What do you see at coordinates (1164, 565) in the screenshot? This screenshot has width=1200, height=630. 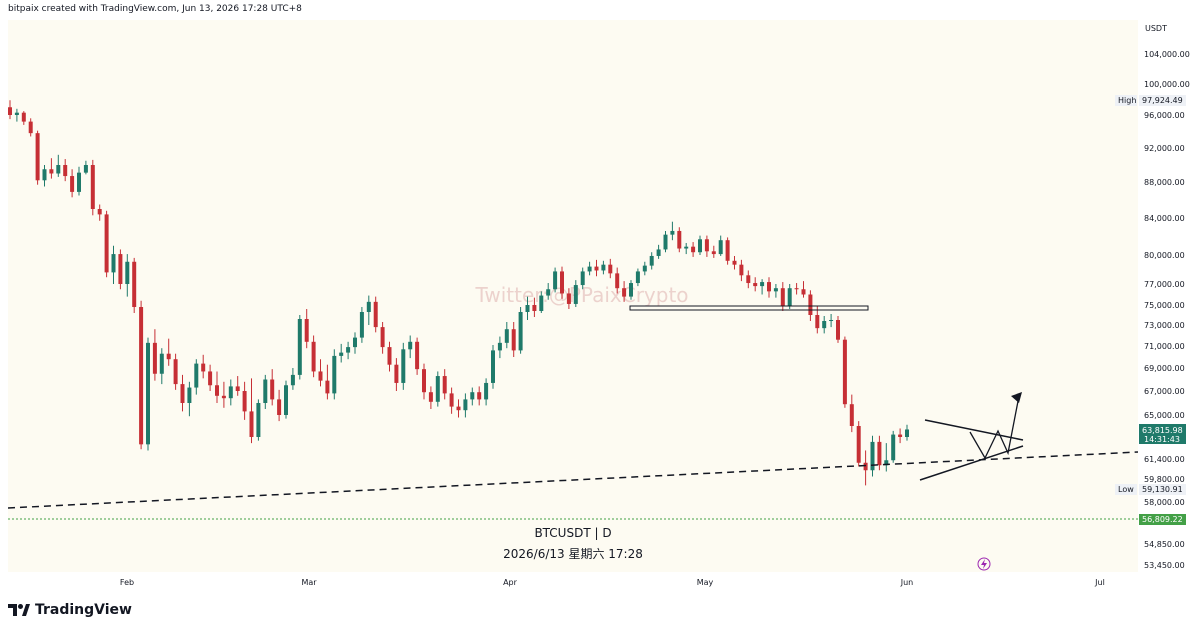 I see `y-tick-label: 53,450.00` at bounding box center [1164, 565].